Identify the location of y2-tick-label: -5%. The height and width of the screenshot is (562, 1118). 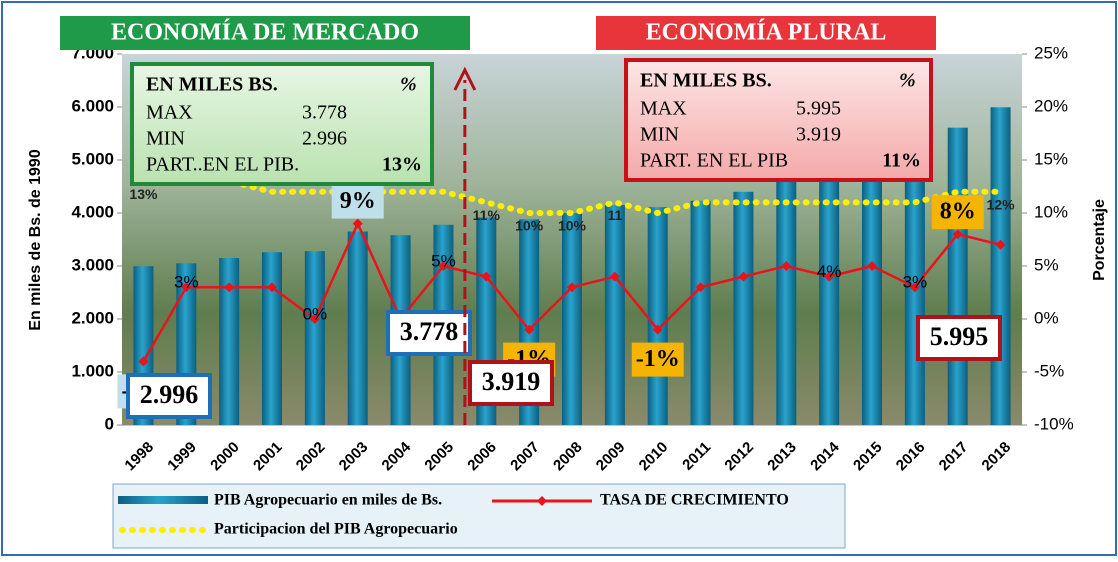
(1049, 370).